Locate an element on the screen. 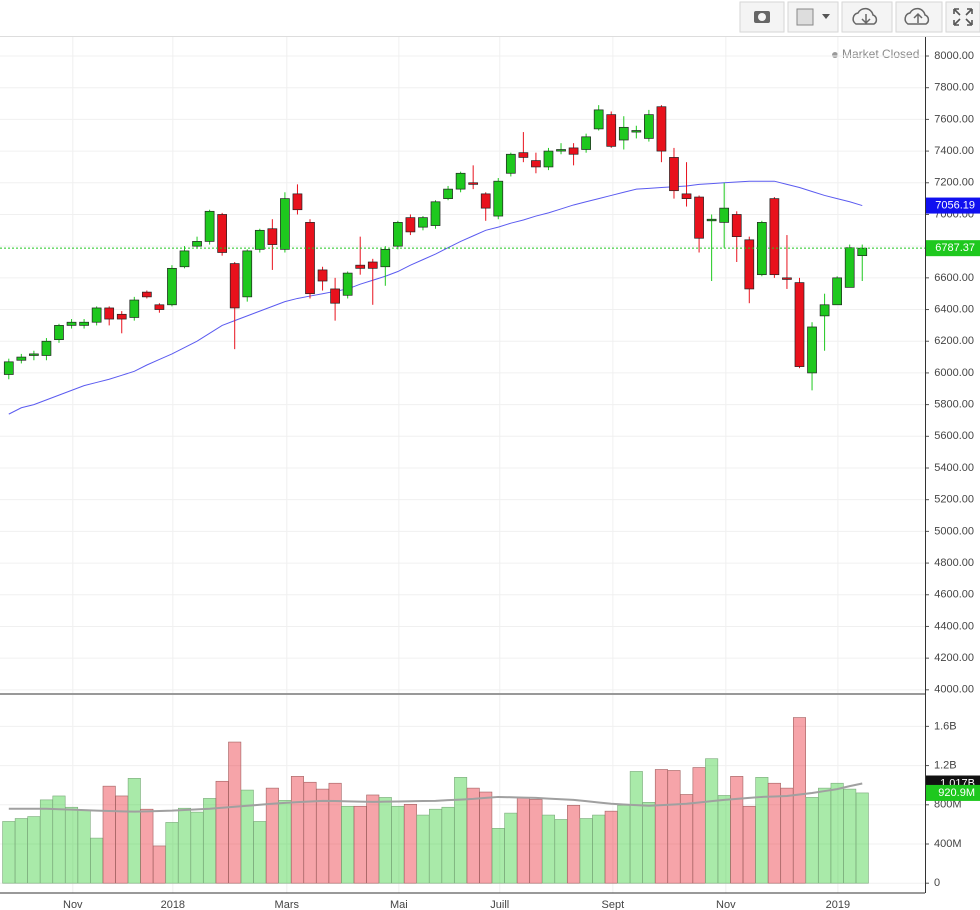 Image resolution: width=980 pixels, height=910 pixels. y-tick-label: 4400.00 is located at coordinates (954, 626).